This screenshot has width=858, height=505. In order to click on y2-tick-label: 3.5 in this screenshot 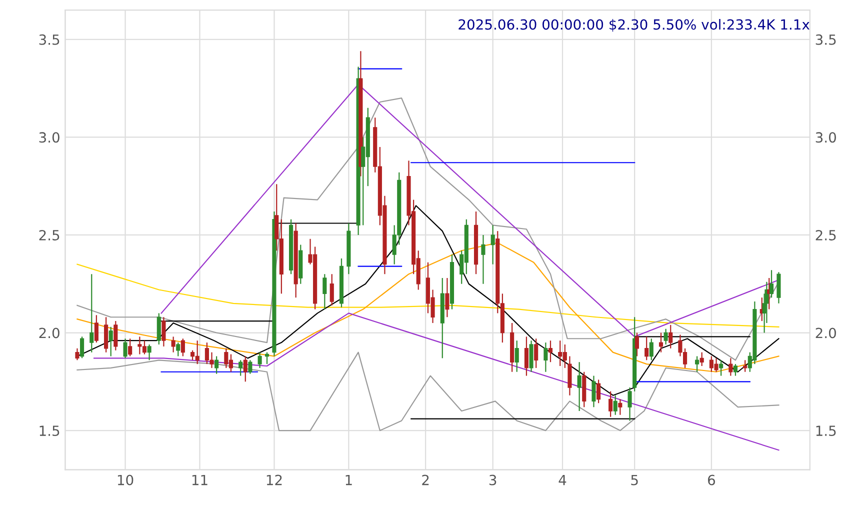, I will do `click(826, 39)`.